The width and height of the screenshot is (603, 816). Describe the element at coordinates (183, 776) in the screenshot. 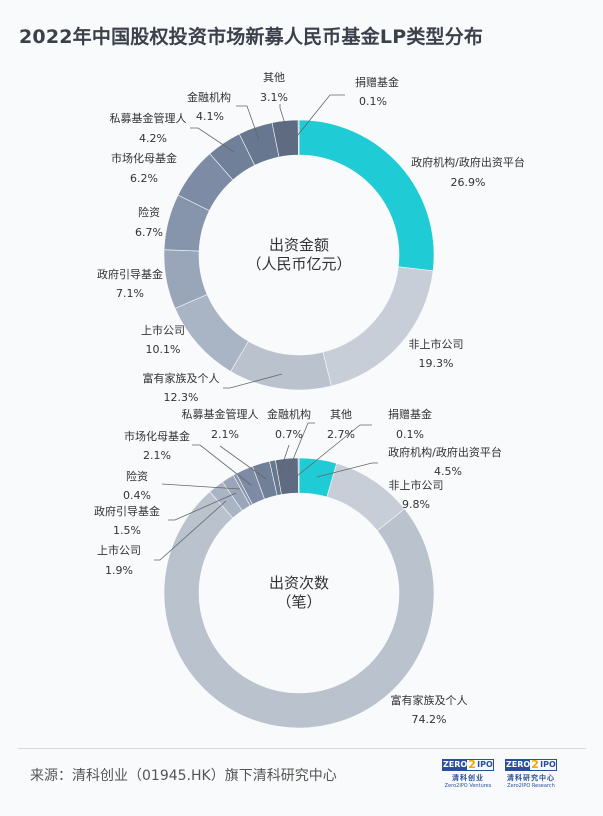

I see `source-note: 来源：清科创业（01945.HK）旗下清科研究中心` at that location.